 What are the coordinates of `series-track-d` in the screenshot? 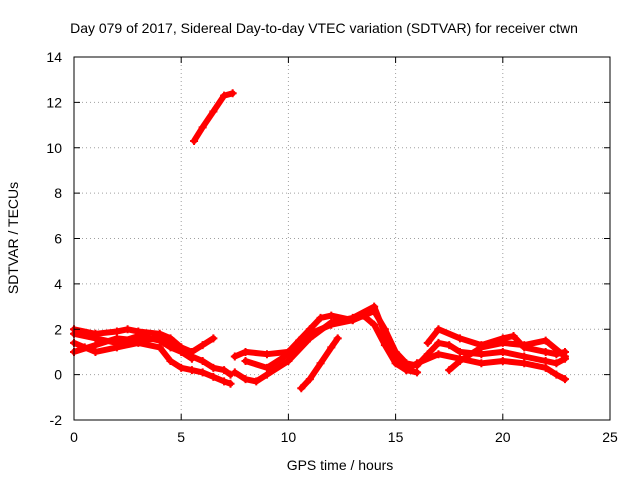 It's located at (133, 346).